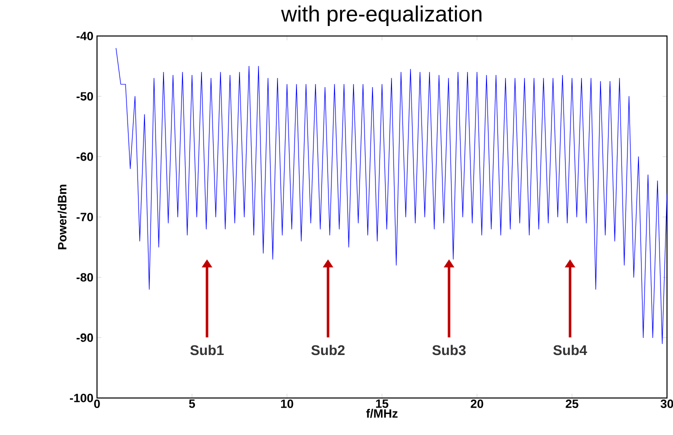 The image size is (673, 435). I want to click on y-tick-label: -40, so click(84, 36).